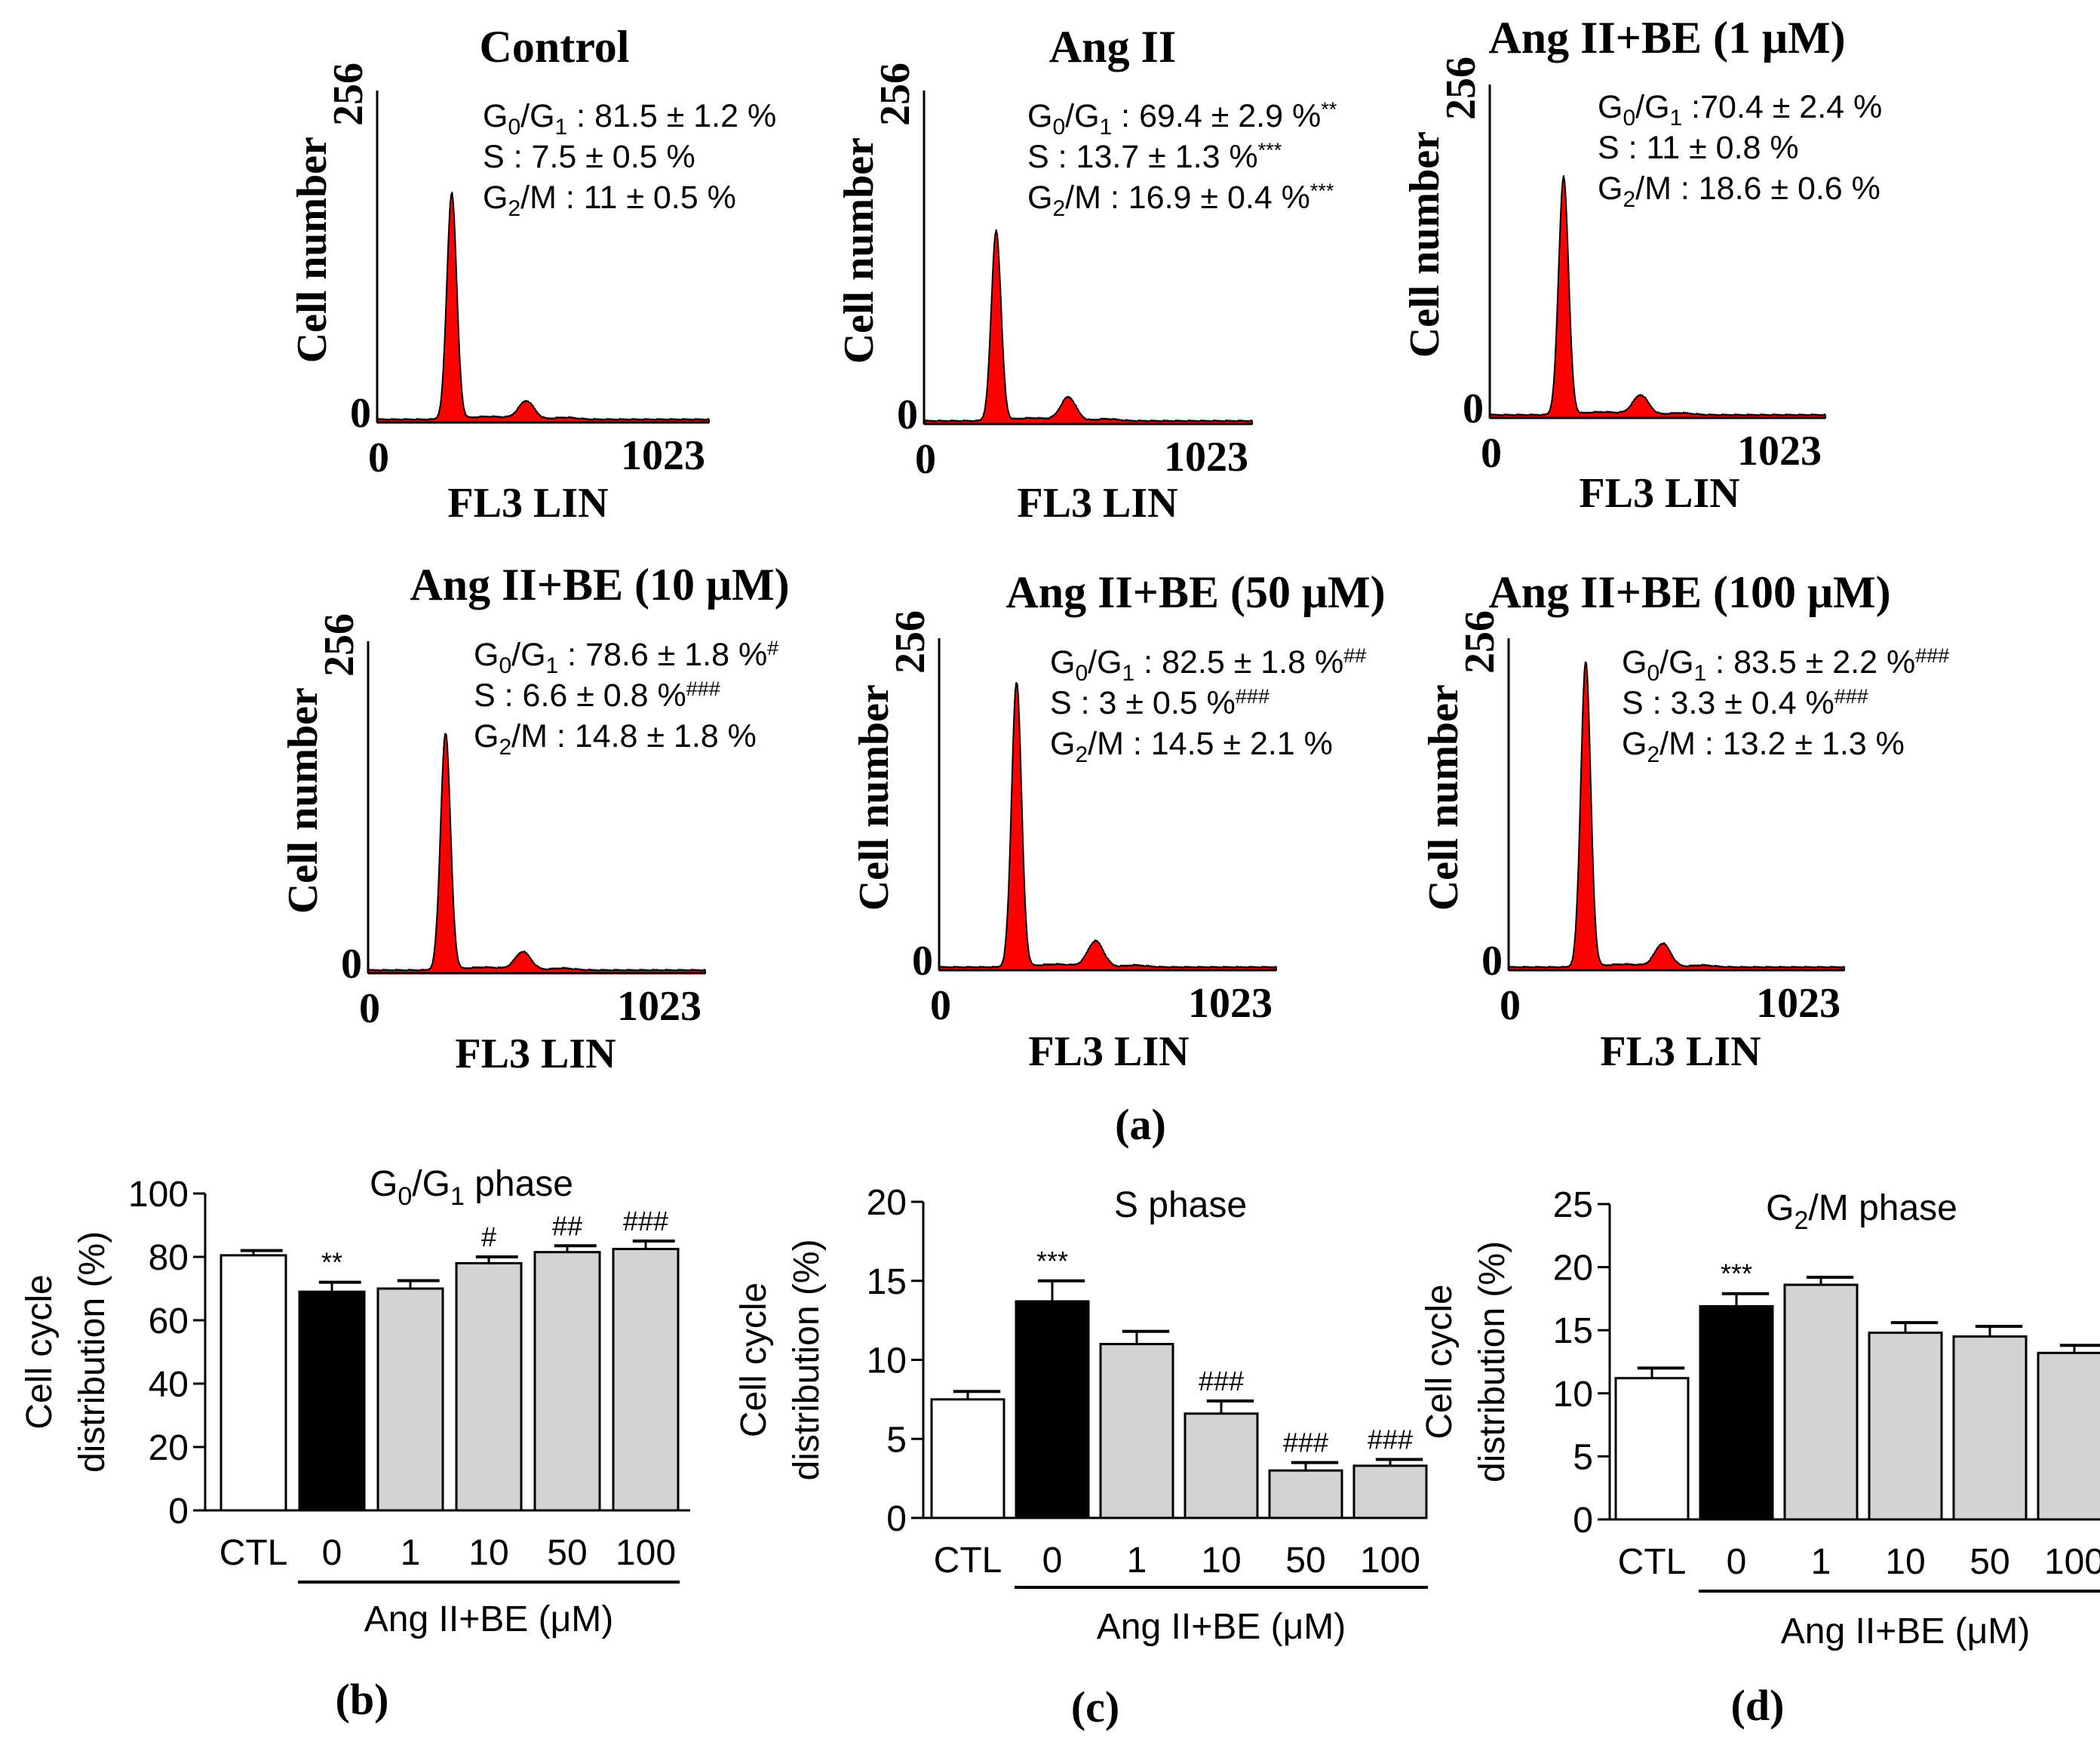 The image size is (2100, 1745). I want to click on stat-line: S : 13.7 ± 1.3 %***, so click(1154, 157).